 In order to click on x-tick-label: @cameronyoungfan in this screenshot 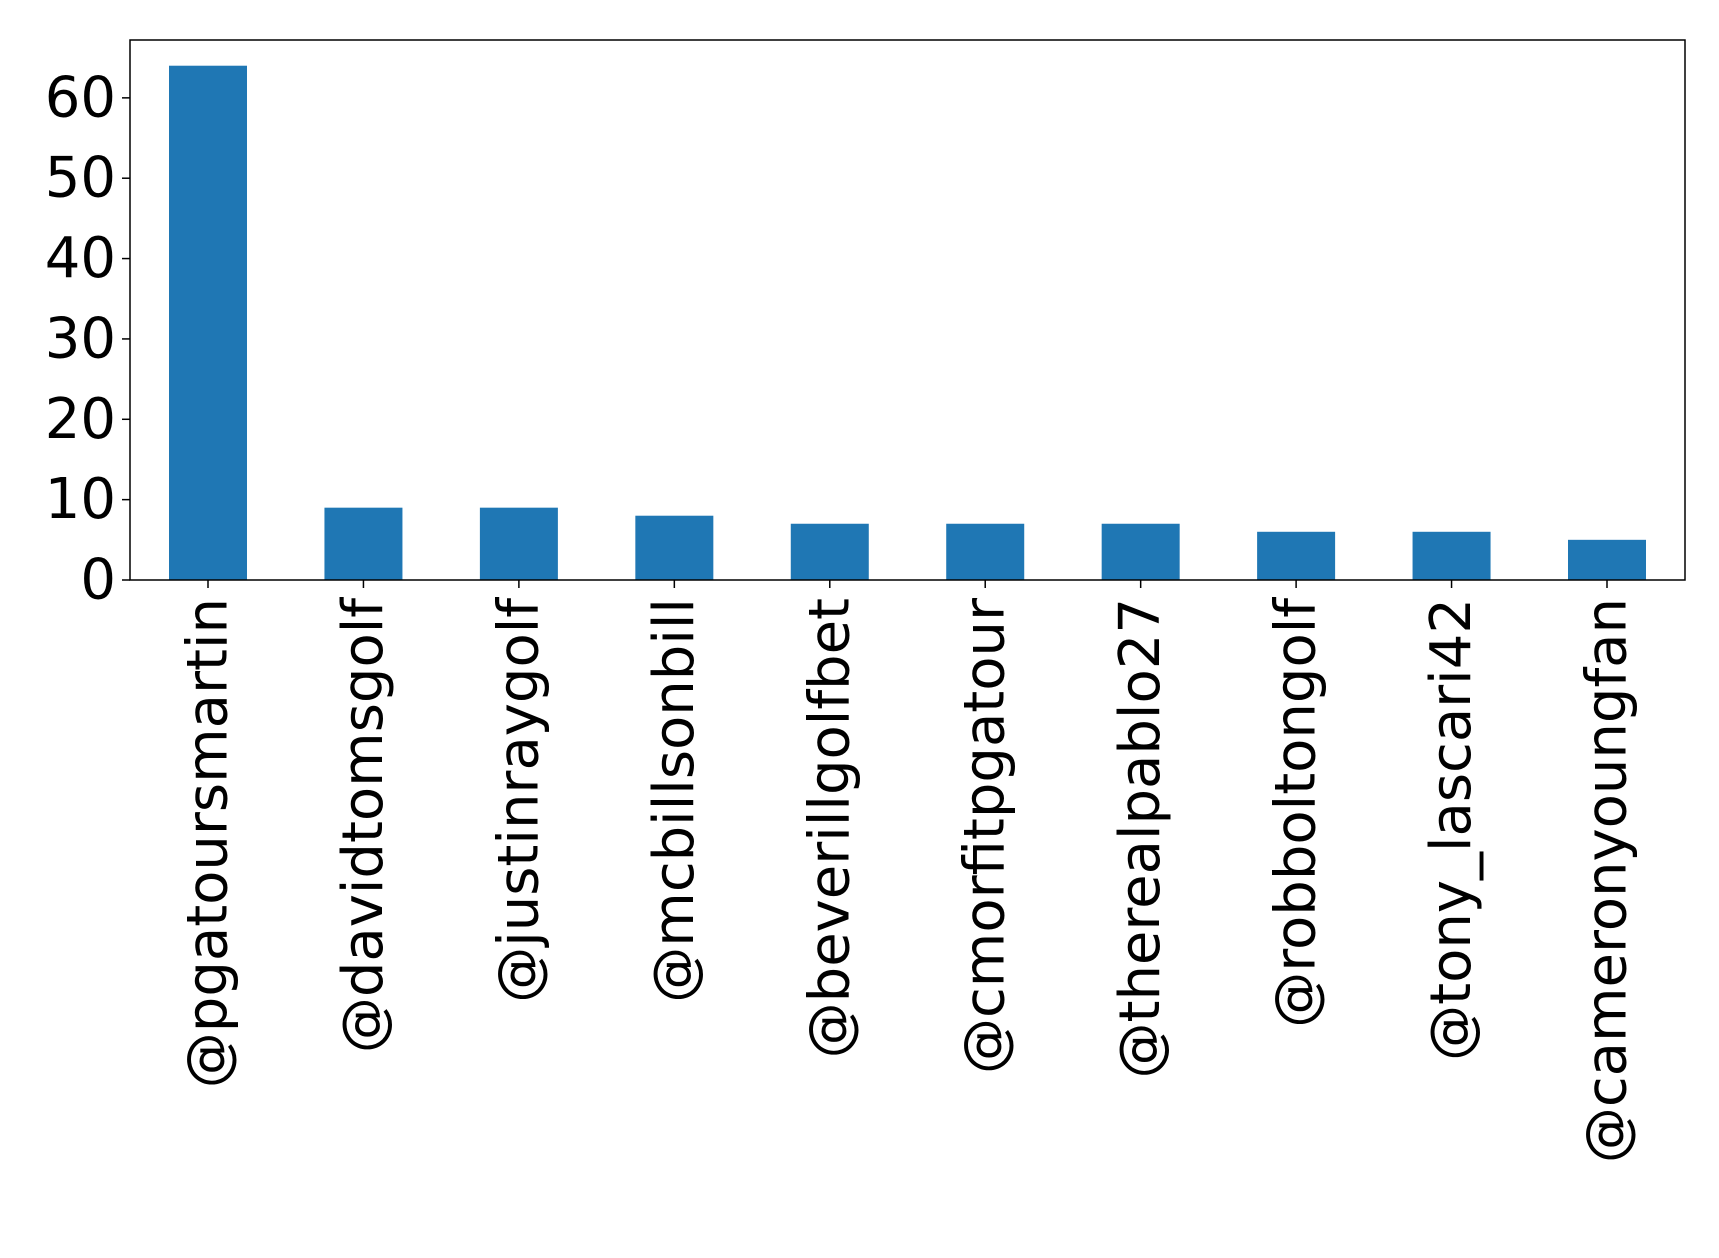, I will do `click(1607, 880)`.